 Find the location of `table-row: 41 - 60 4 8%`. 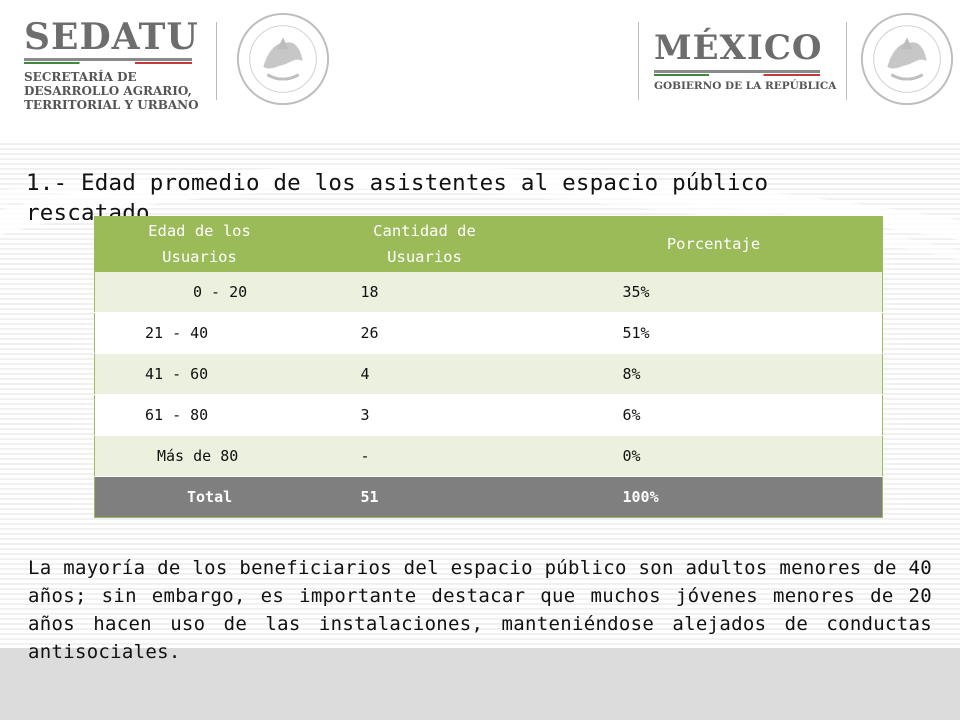

table-row: 41 - 60 4 8% is located at coordinates (488, 374).